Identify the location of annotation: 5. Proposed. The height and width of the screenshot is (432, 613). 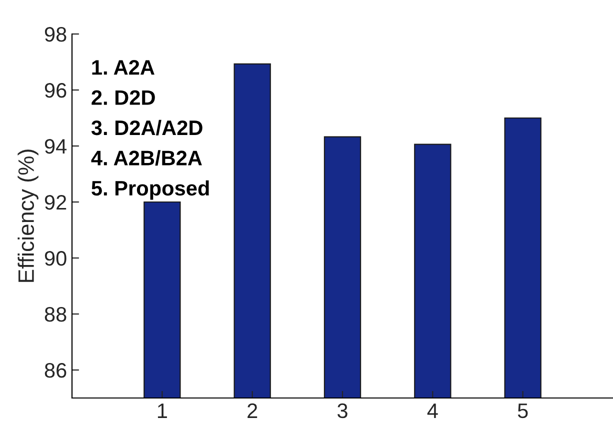
(150, 190).